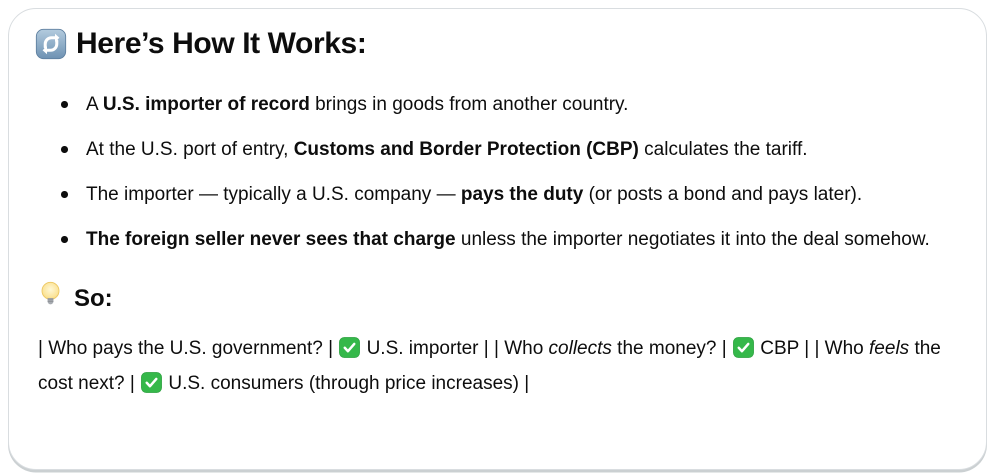 This screenshot has width=1000, height=474. I want to click on so-subheading: So:, so click(499, 298).